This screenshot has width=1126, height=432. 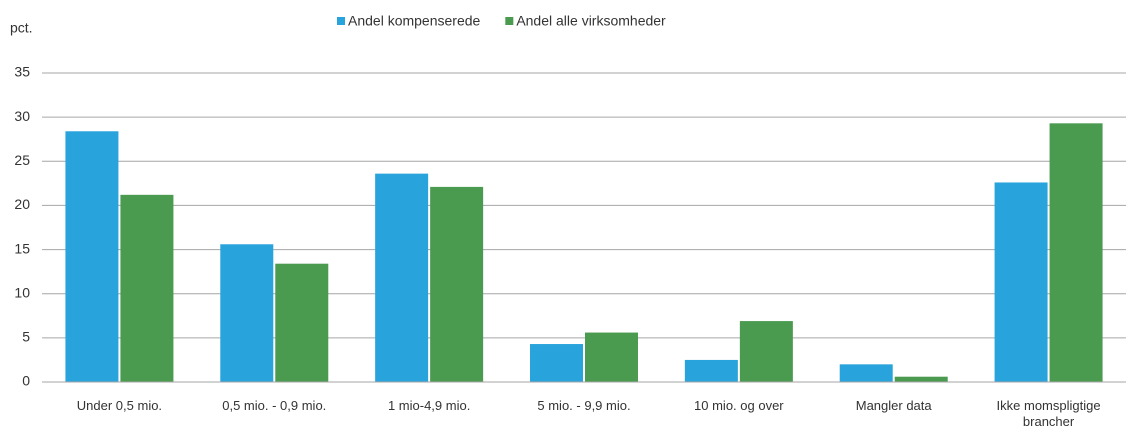 What do you see at coordinates (119, 405) in the screenshot?
I see `x-tick-label: Under 0,5 mio.` at bounding box center [119, 405].